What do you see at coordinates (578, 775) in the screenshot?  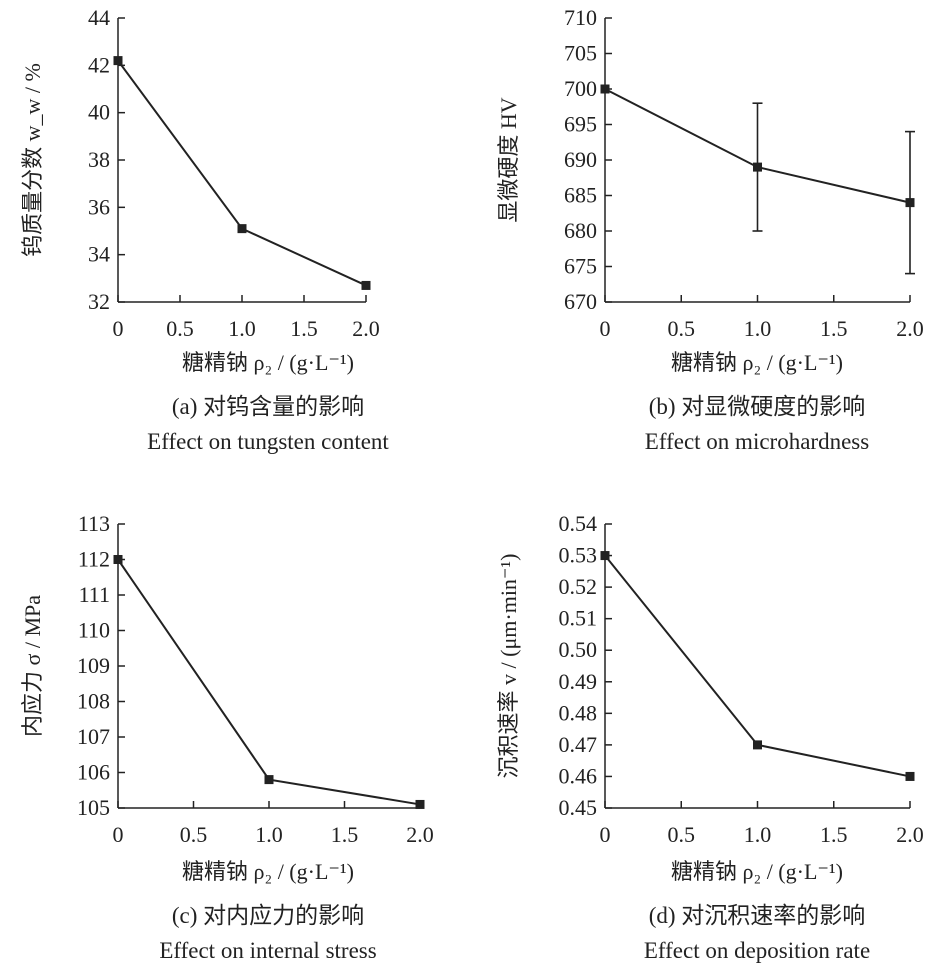 I see `y-tick-label: 0.46` at bounding box center [578, 775].